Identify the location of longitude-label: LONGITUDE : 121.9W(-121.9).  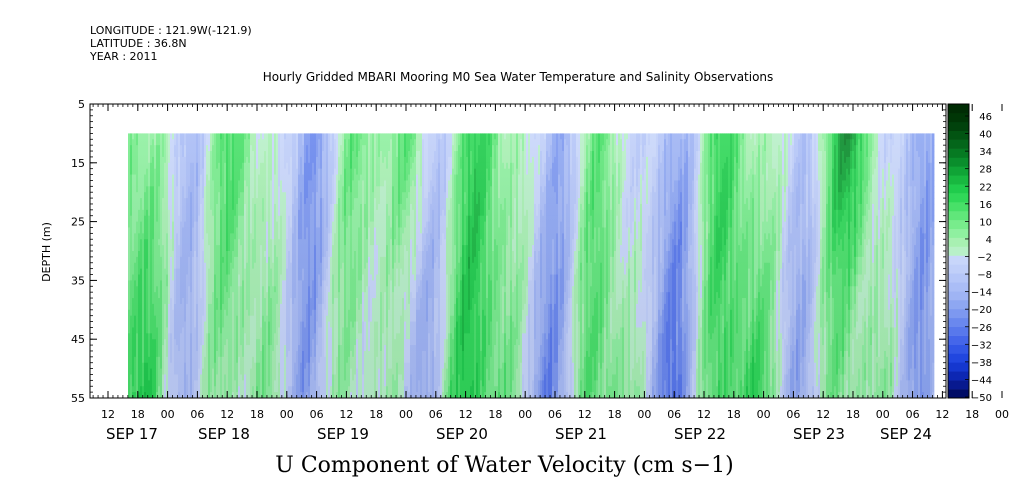
(171, 30).